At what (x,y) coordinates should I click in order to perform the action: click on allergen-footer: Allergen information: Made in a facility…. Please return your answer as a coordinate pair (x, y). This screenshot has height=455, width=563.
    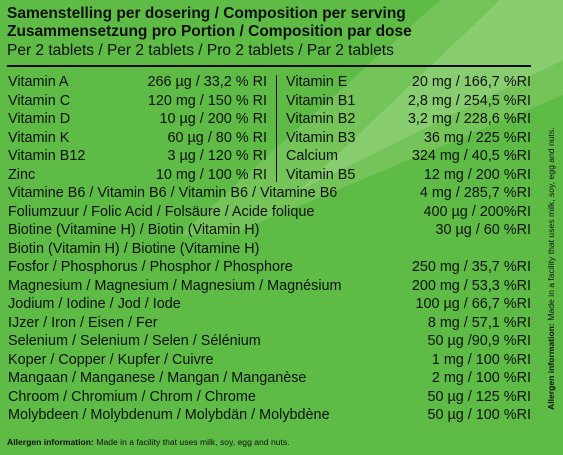
    Looking at the image, I should click on (148, 442).